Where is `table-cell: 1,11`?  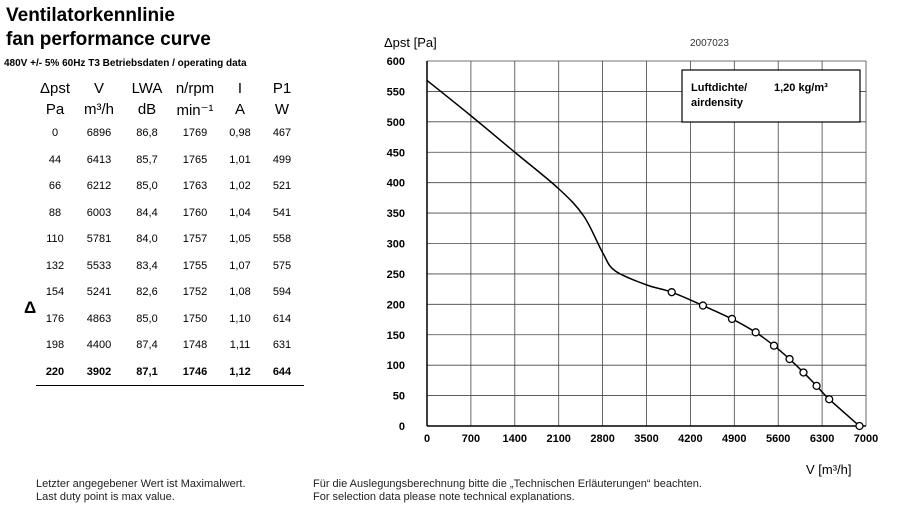
table-cell: 1,11 is located at coordinates (240, 345).